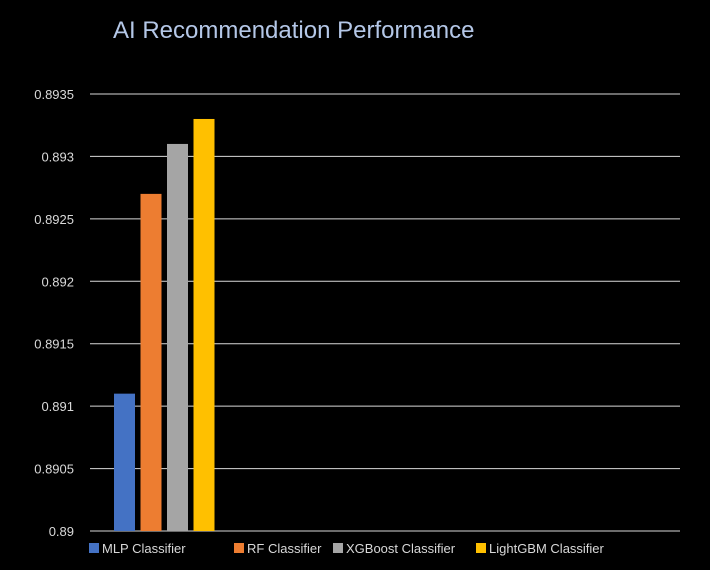  I want to click on y-tick-label: 0.89, so click(61, 531).